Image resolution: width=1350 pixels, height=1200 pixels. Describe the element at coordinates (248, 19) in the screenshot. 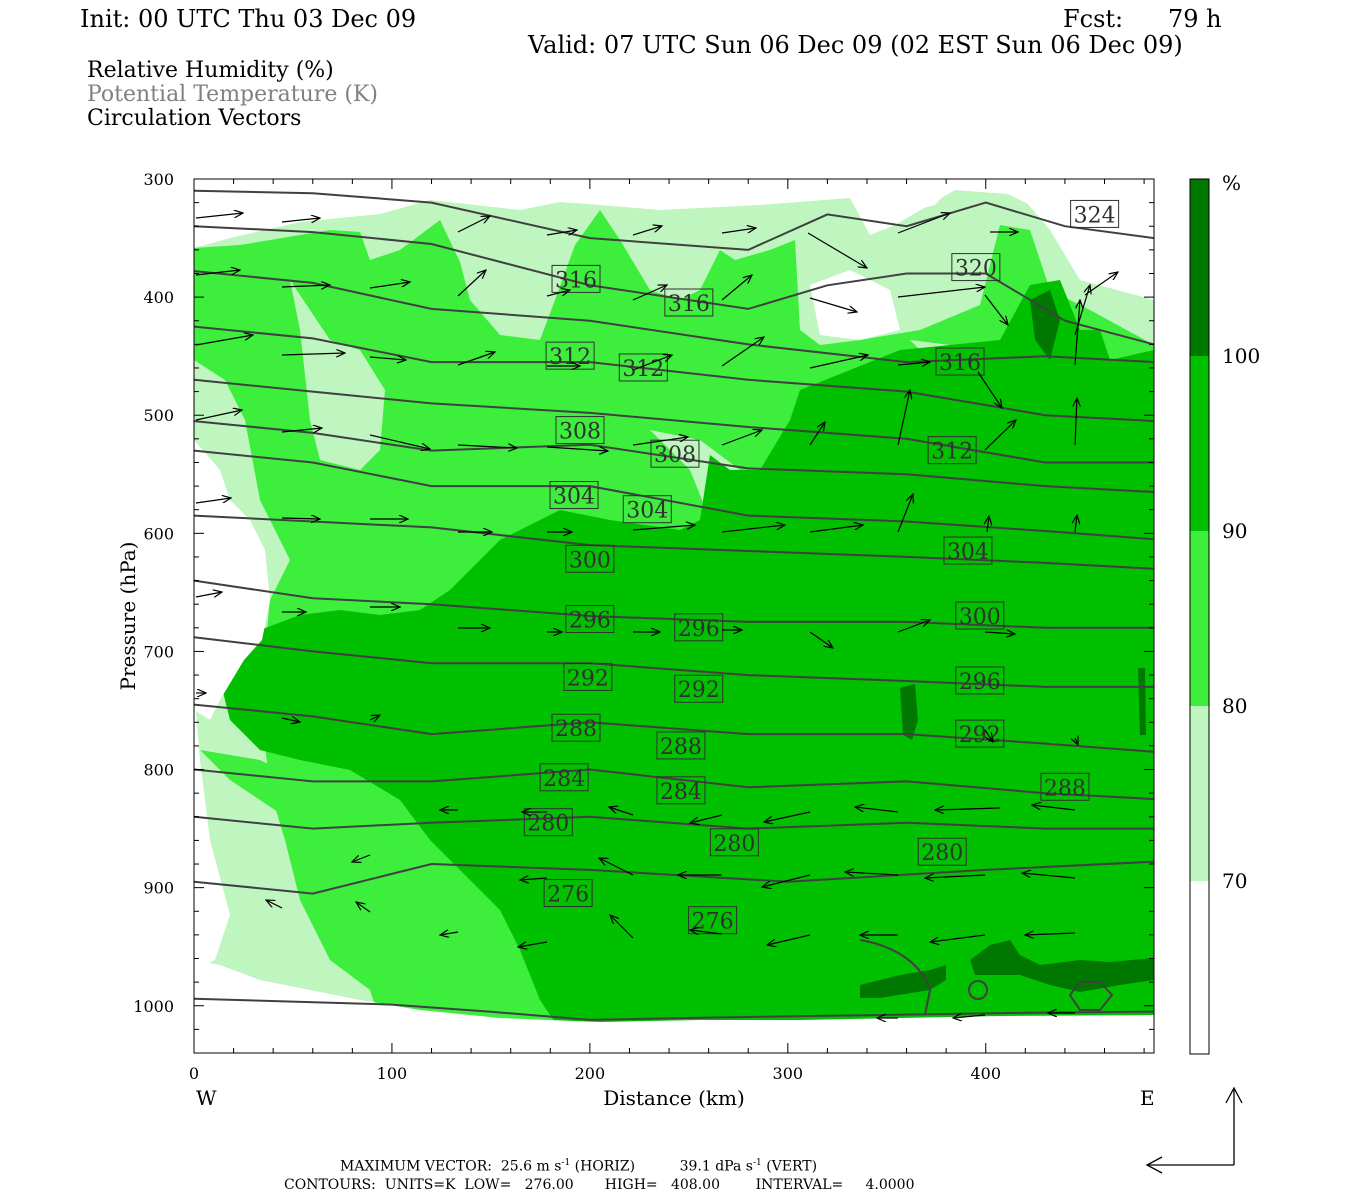

I see `init-time: Init: 00 UTC Thu 03 Dec 09` at that location.